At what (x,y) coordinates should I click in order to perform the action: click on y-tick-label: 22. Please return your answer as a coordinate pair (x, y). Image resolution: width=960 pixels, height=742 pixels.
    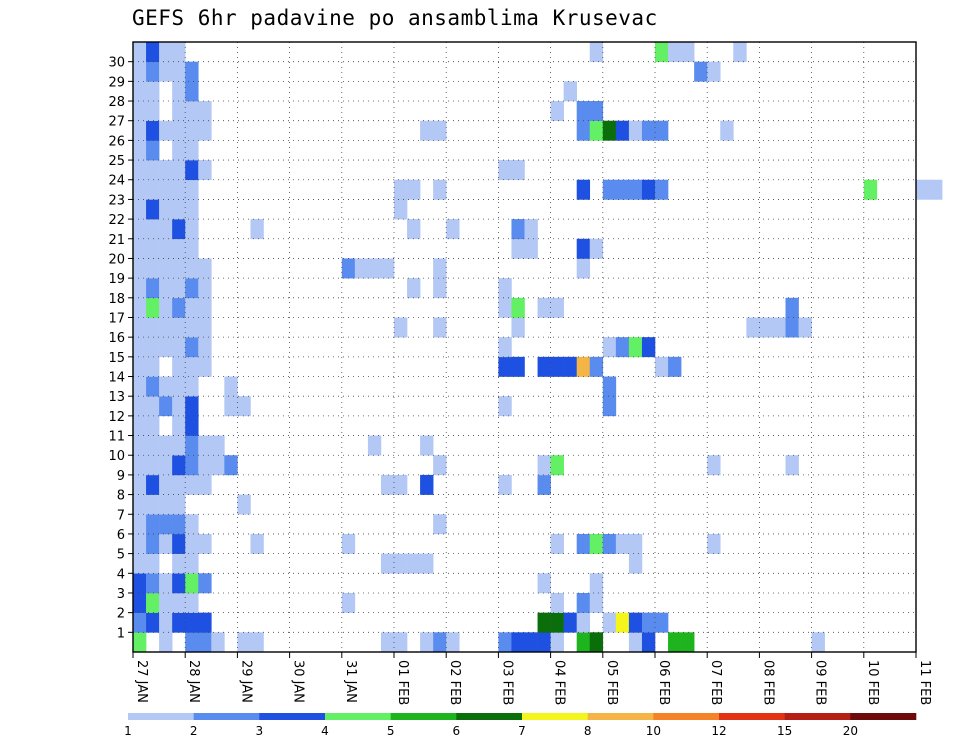
    Looking at the image, I should click on (116, 220).